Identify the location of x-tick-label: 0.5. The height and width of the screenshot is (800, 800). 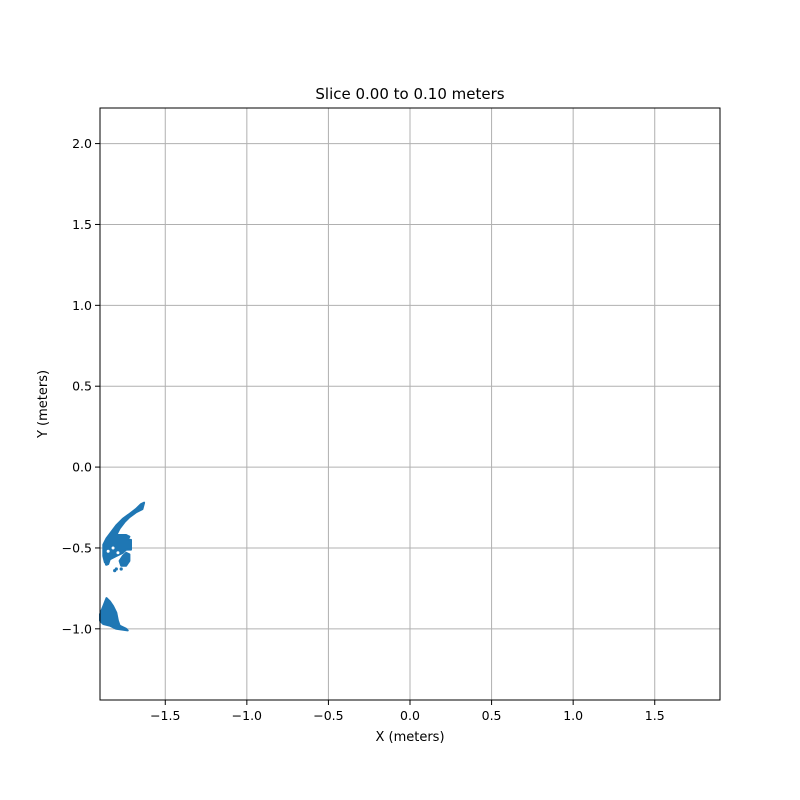
(492, 715).